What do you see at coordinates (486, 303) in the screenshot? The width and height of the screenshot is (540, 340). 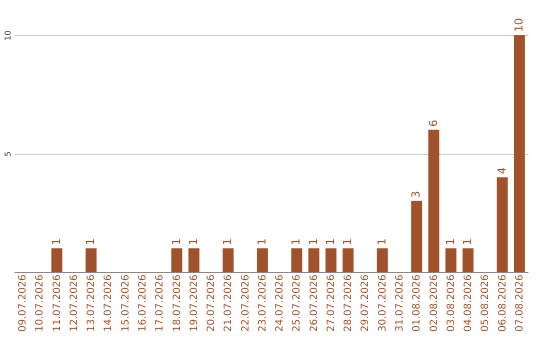 I see `x-tick-label: 05.08.2026` at bounding box center [486, 303].